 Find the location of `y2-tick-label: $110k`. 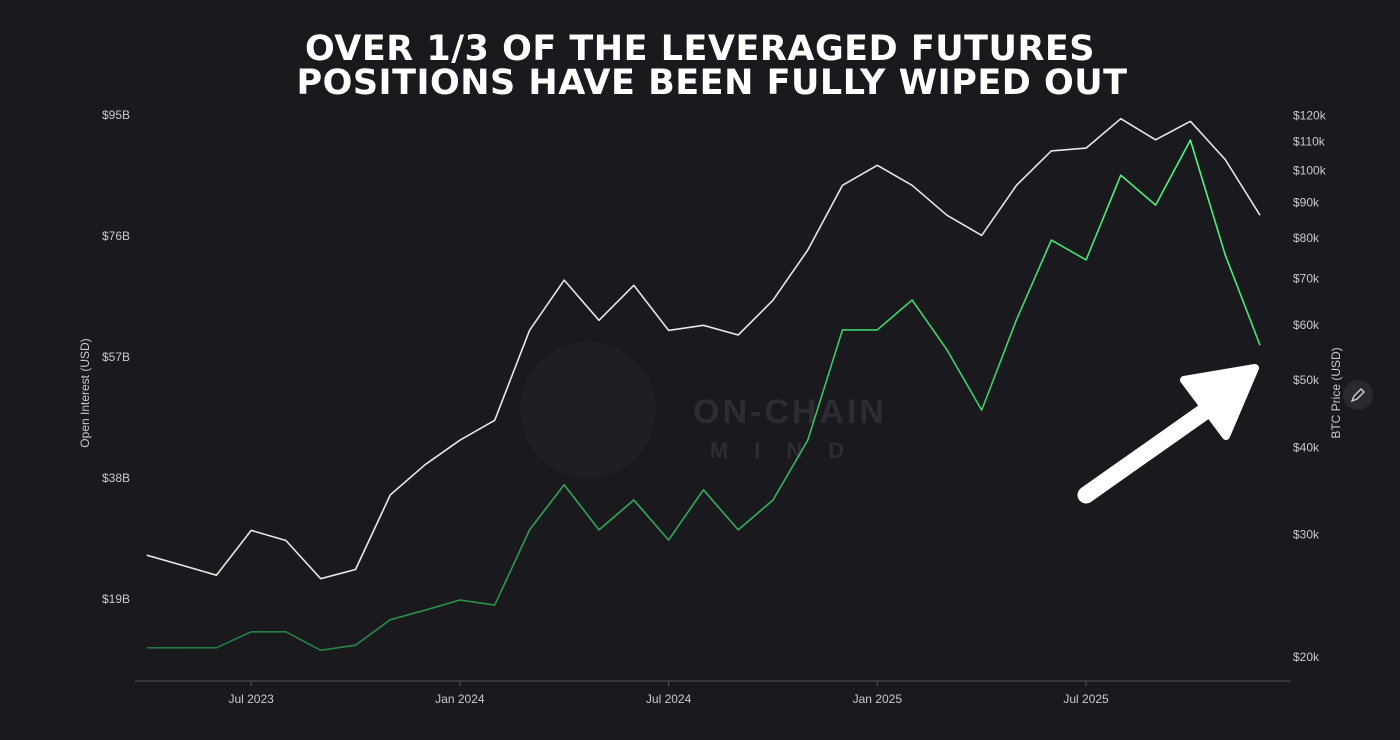

y2-tick-label: $110k is located at coordinates (1309, 142).